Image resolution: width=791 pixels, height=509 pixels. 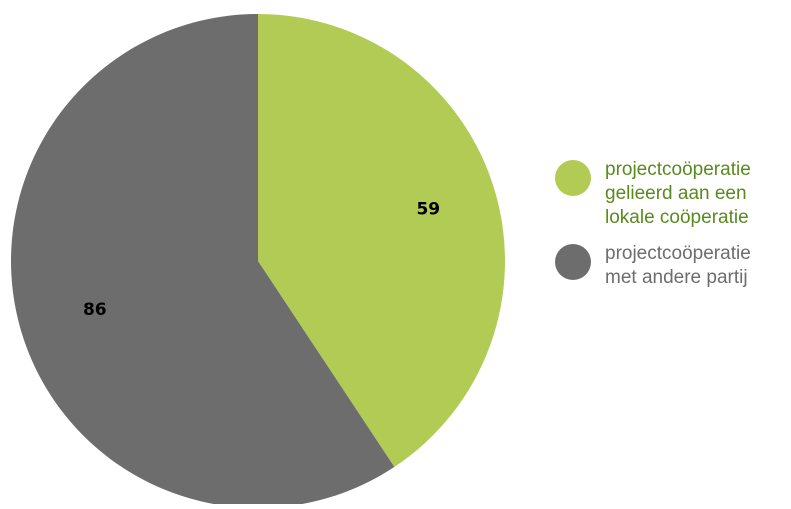 What do you see at coordinates (428, 210) in the screenshot?
I see `pie-value-label-1: 59` at bounding box center [428, 210].